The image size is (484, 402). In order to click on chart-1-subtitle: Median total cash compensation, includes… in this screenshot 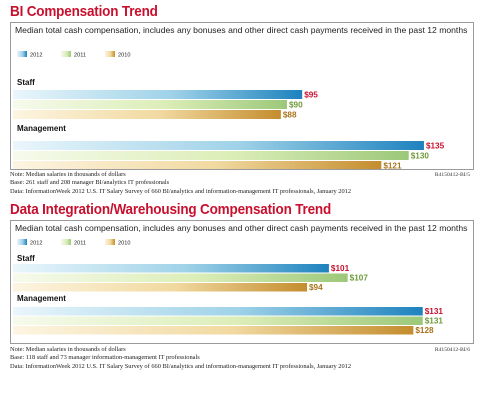, I will do `click(241, 30)`.